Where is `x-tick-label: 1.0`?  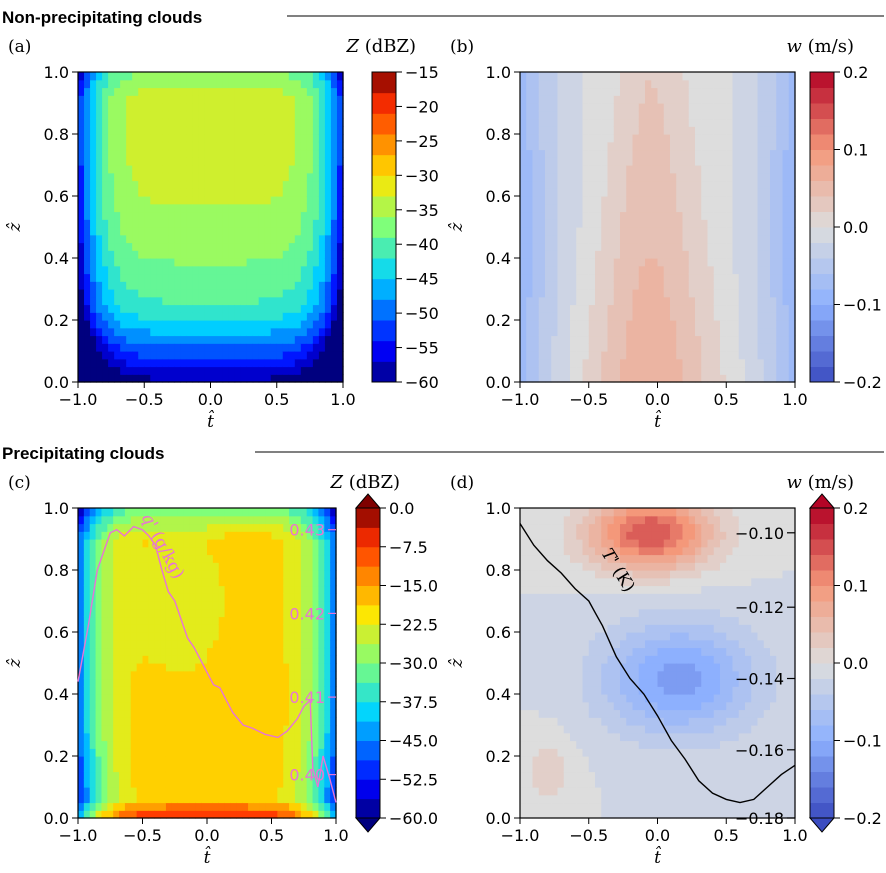 x-tick-label: 1.0 is located at coordinates (794, 399).